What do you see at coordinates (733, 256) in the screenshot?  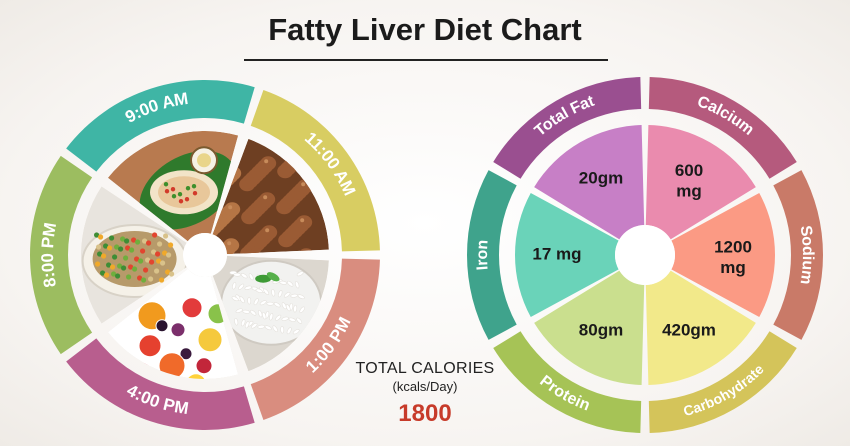 I see `nutrient-amount-sodium: 1200 mg` at bounding box center [733, 256].